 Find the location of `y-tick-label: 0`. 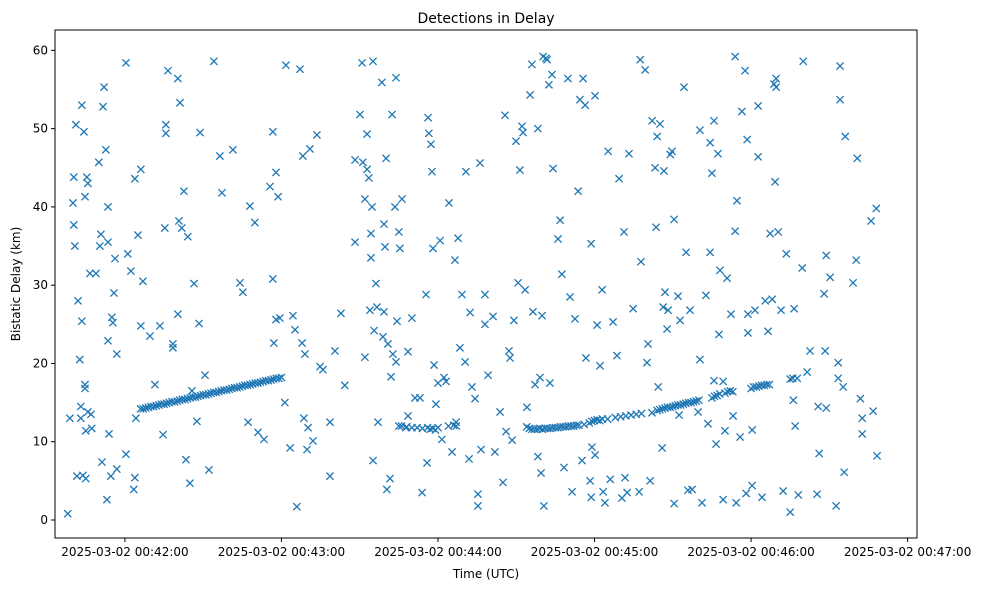

y-tick-label: 0 is located at coordinates (44, 520).